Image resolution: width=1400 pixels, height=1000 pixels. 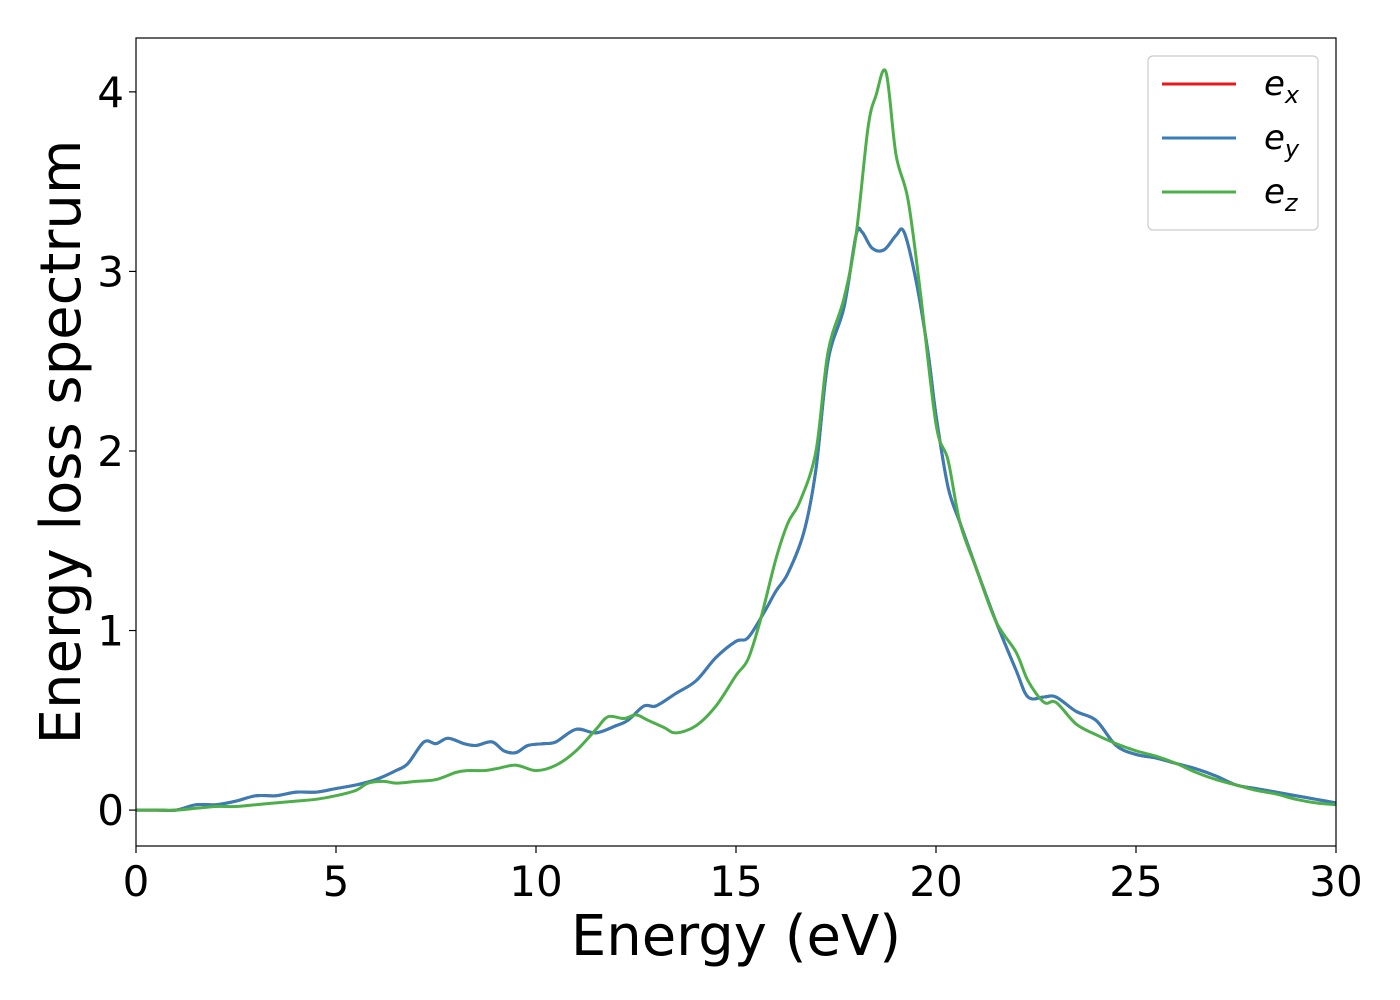 I want to click on y-tick-label: 1, so click(x=110, y=631).